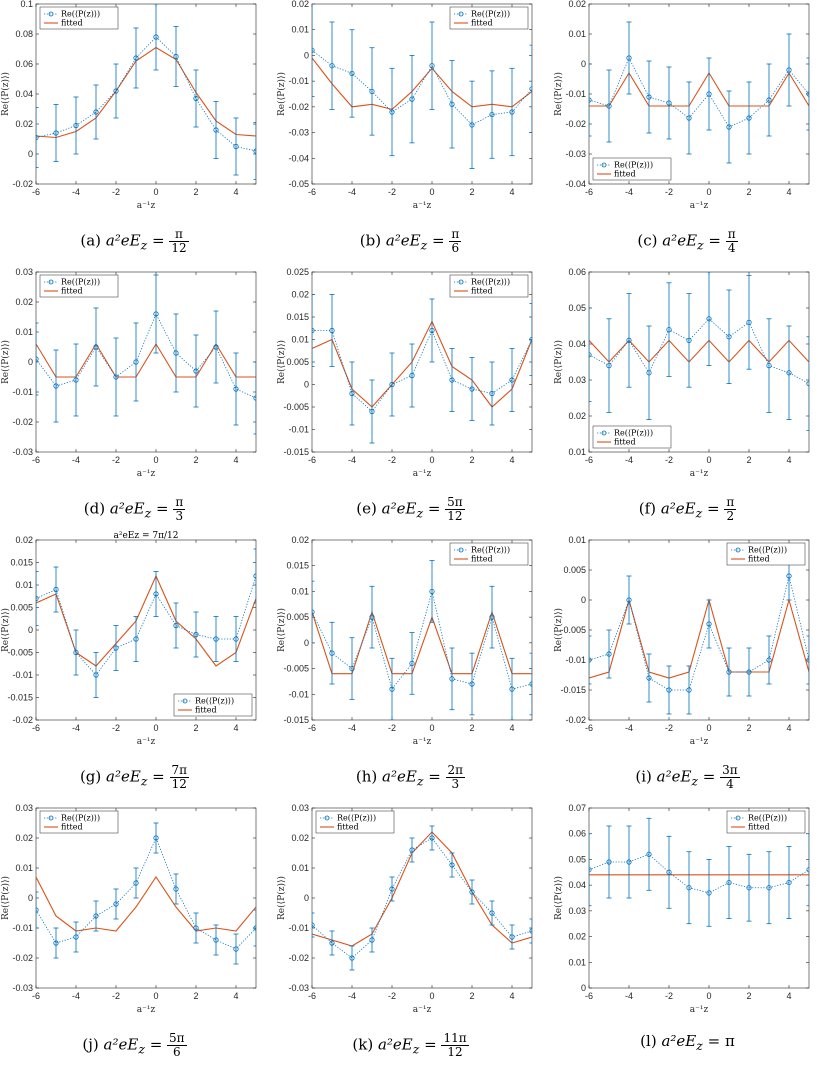  Describe the element at coordinates (296, 669) in the screenshot. I see `y-tick-label: -0.005` at that location.